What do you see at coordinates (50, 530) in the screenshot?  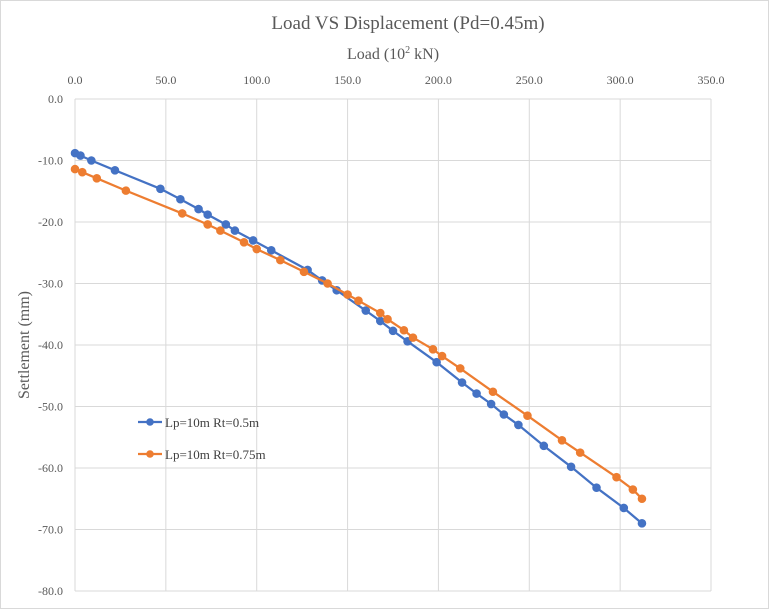 I see `y-tick-label: -70.0` at bounding box center [50, 530].